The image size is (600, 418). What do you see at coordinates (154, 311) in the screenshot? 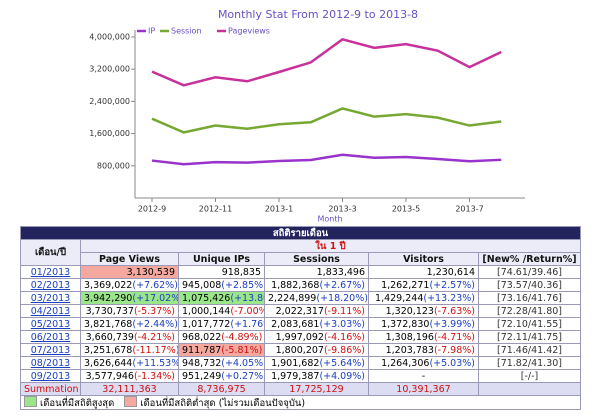
I see `change: (-5.37%)` at bounding box center [154, 311].